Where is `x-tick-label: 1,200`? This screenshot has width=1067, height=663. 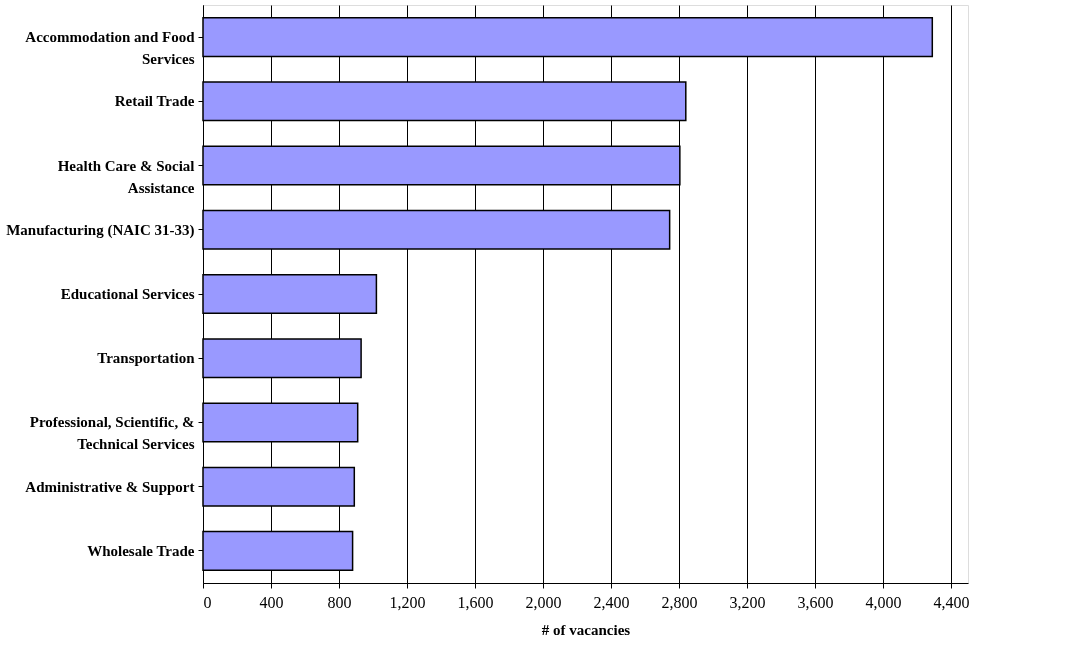 x-tick-label: 1,200 is located at coordinates (407, 602).